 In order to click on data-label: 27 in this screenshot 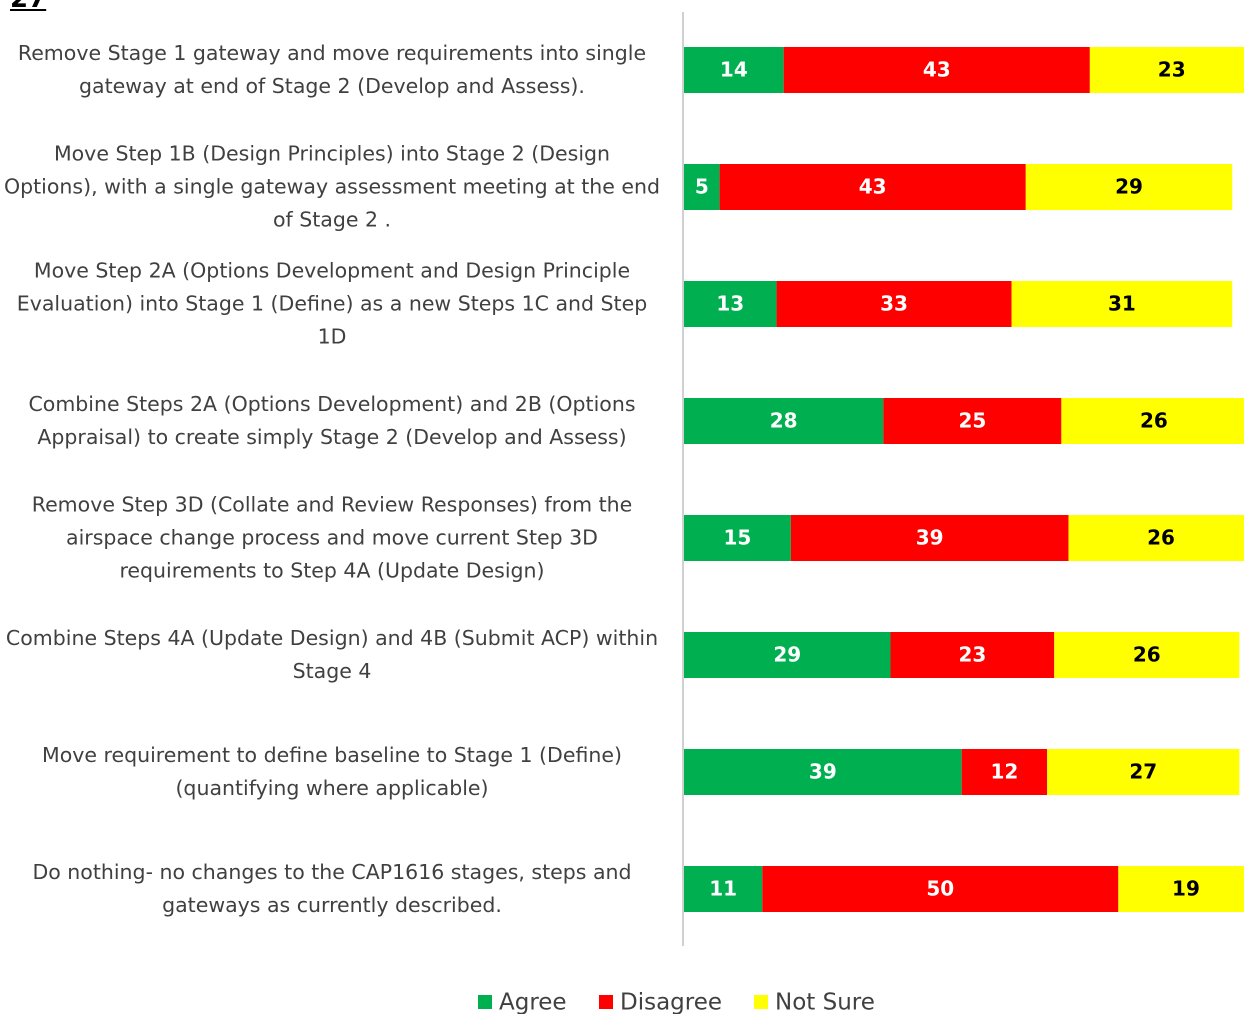, I will do `click(1143, 772)`.